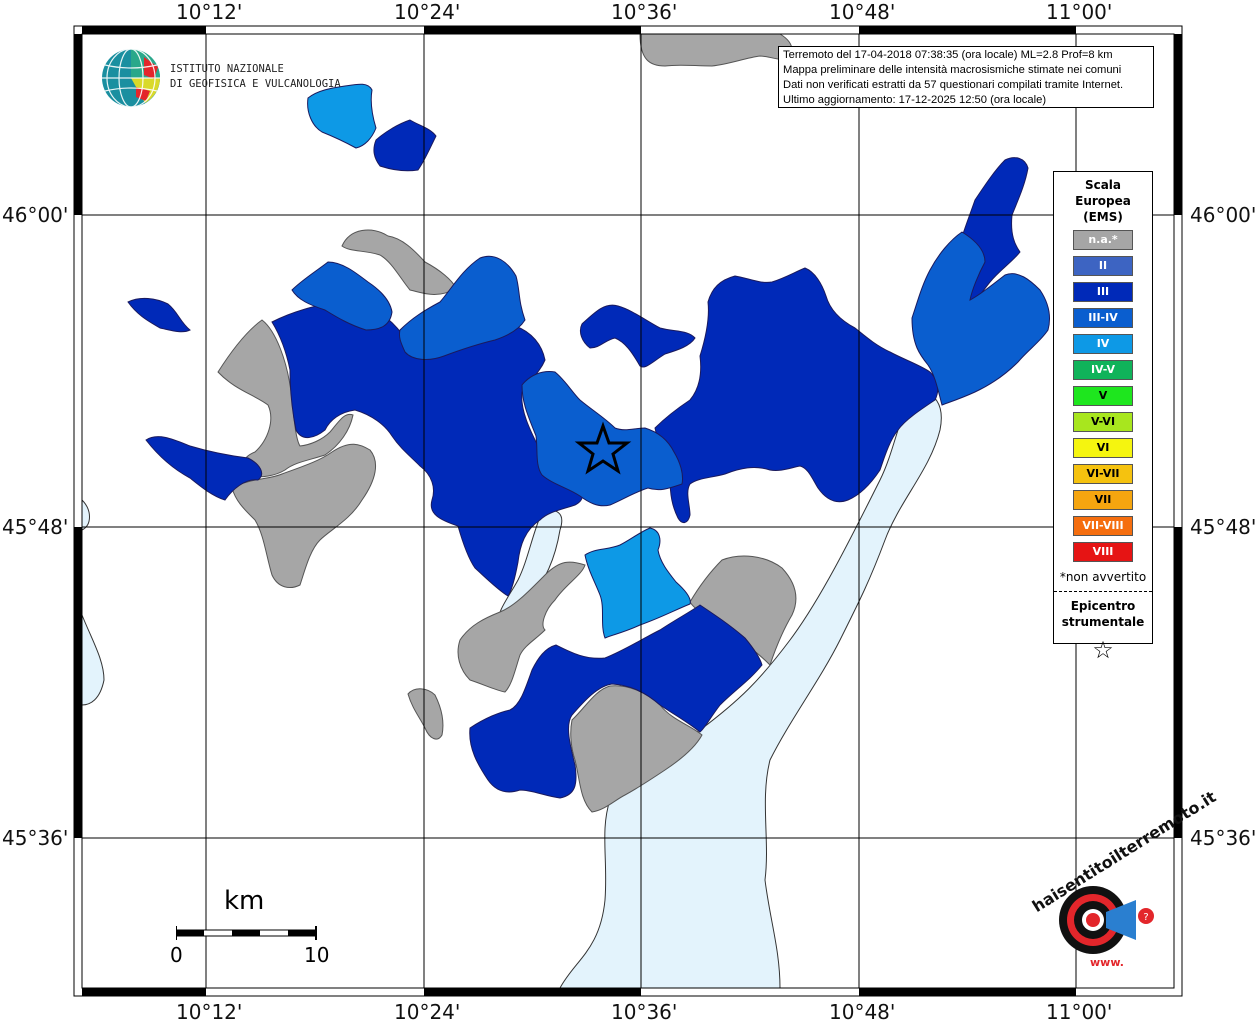 This screenshot has width=1255, height=1024. Describe the element at coordinates (1103, 240) in the screenshot. I see `legend-item-n-a: n.a.*` at that location.